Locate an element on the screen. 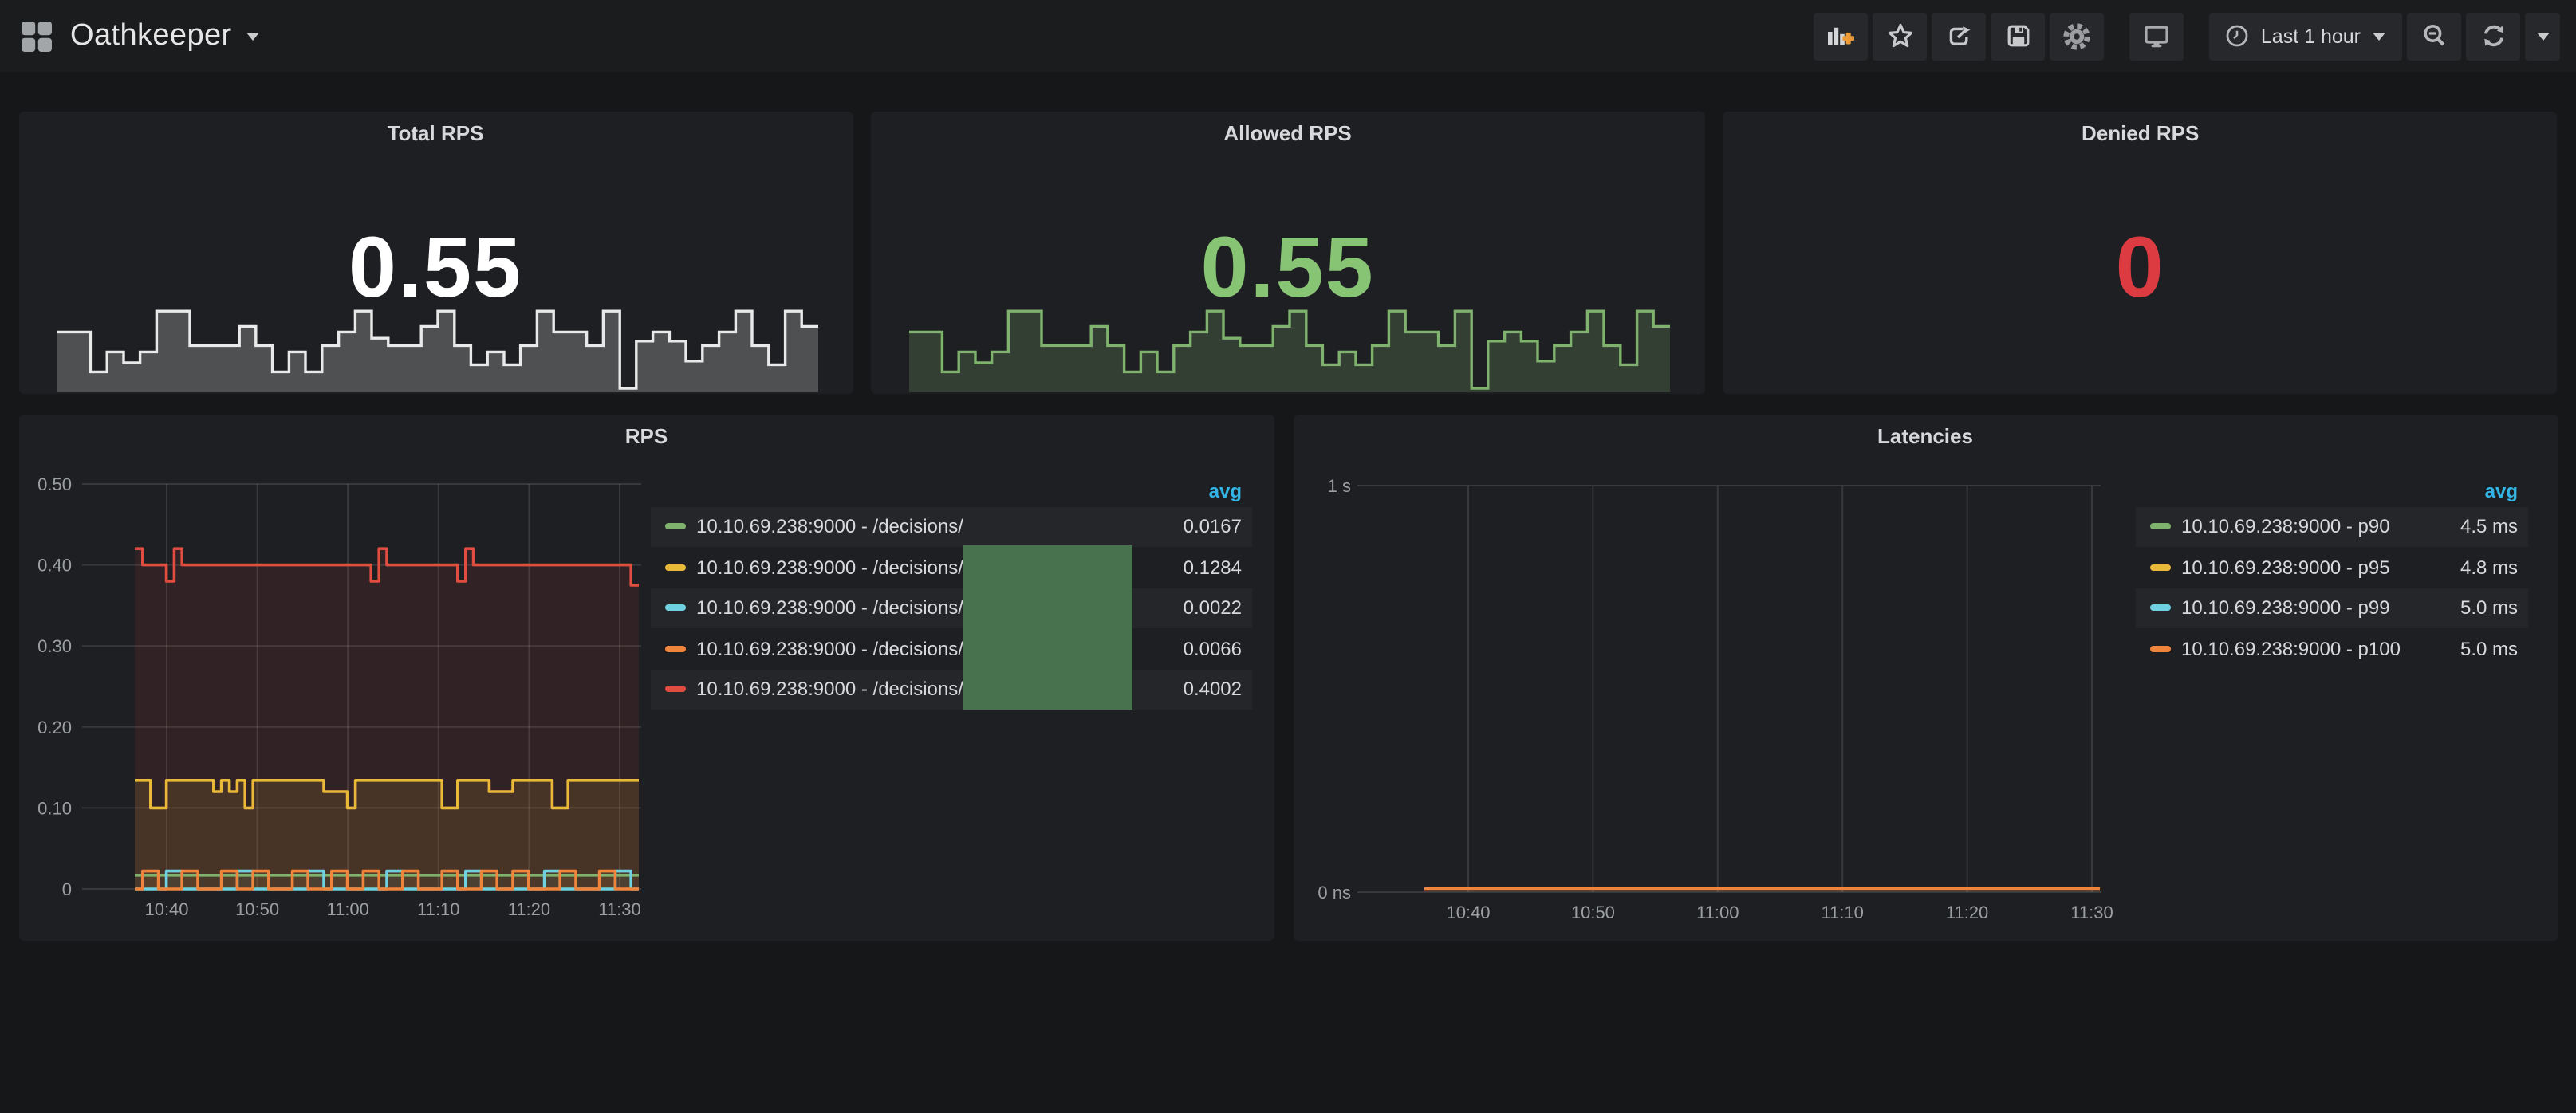 This screenshot has width=2576, height=1113. grid-icon is located at coordinates (37, 36).